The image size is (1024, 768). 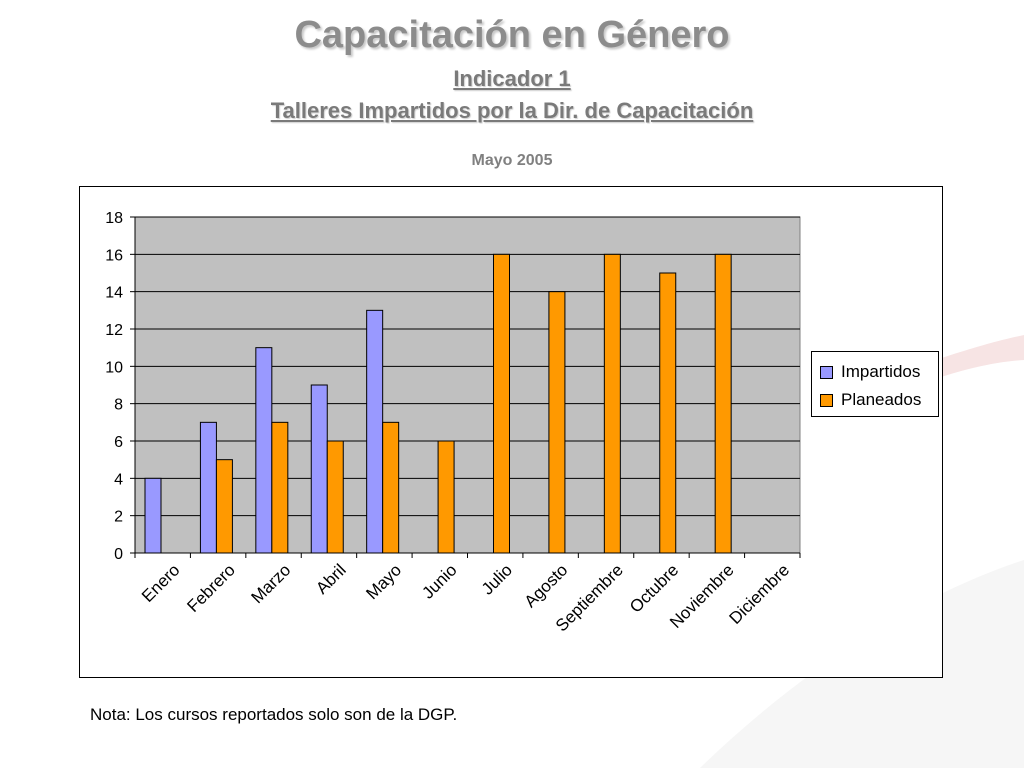 What do you see at coordinates (118, 517) in the screenshot?
I see `ytick-label-2: 2` at bounding box center [118, 517].